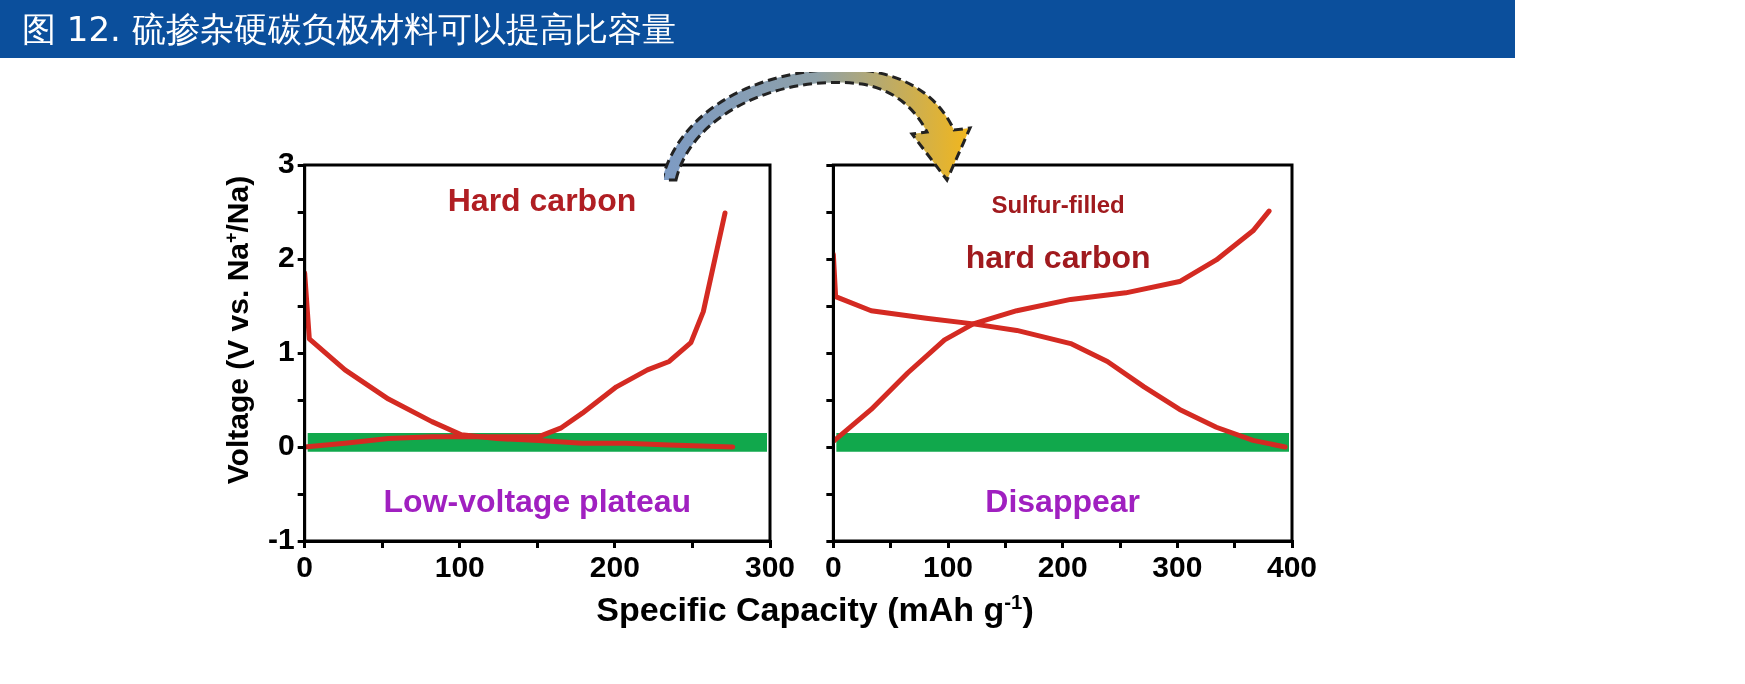  Describe the element at coordinates (537, 501) in the screenshot. I see `annotation: Low-voltage plateau` at that location.